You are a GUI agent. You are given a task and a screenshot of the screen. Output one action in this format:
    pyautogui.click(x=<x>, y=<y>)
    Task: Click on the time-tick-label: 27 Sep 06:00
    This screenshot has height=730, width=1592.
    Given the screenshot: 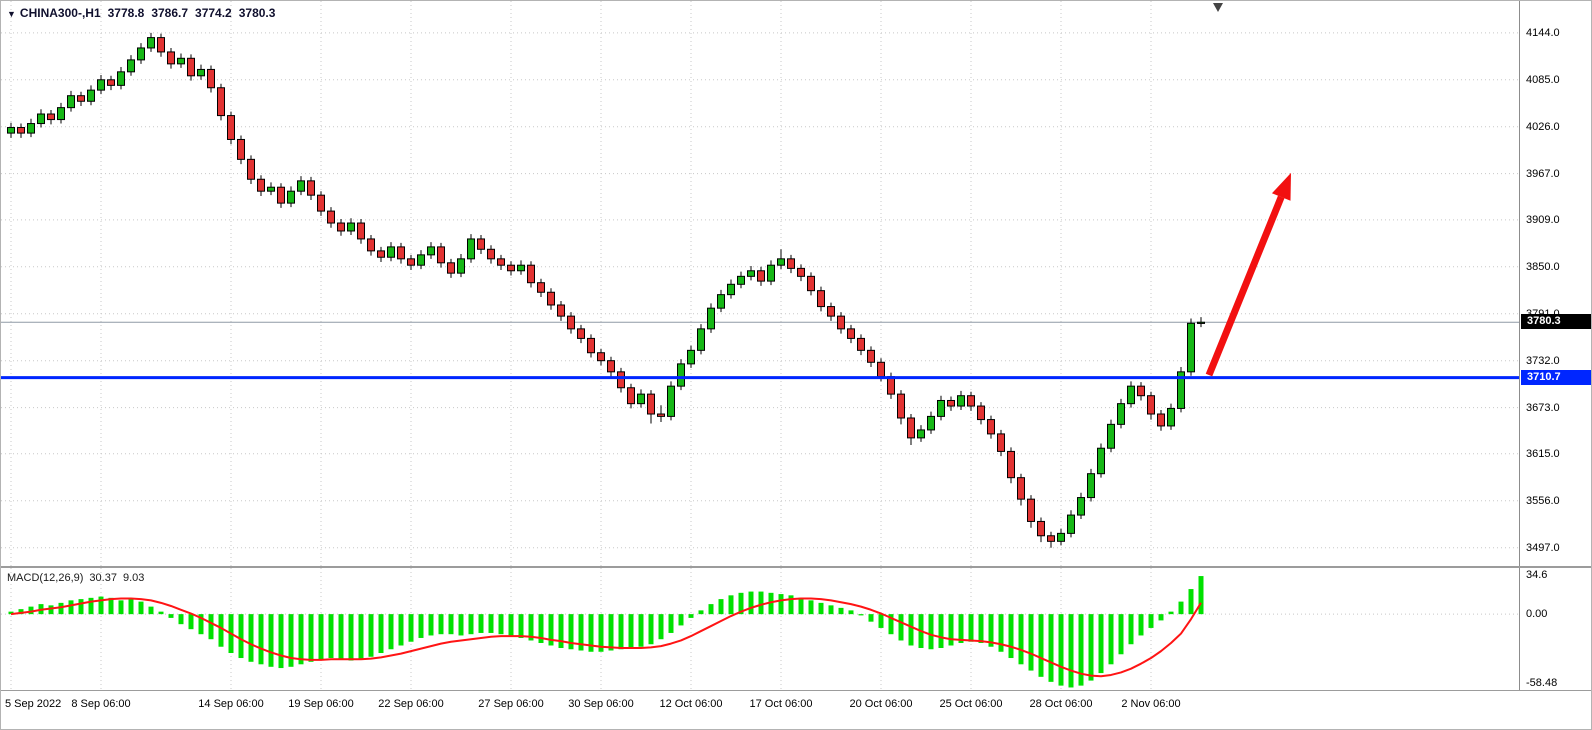 What is the action you would take?
    pyautogui.click(x=511, y=704)
    